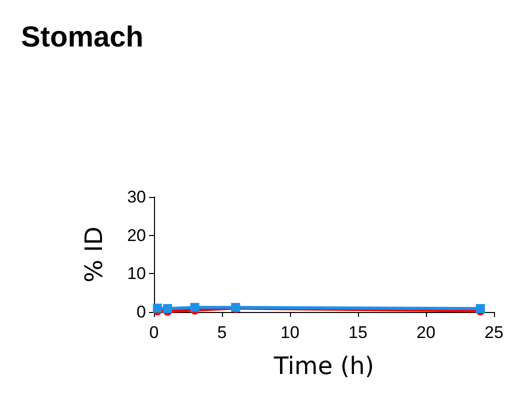 The image size is (521, 420). Describe the element at coordinates (290, 332) in the screenshot. I see `x-tick-label: 10` at that location.